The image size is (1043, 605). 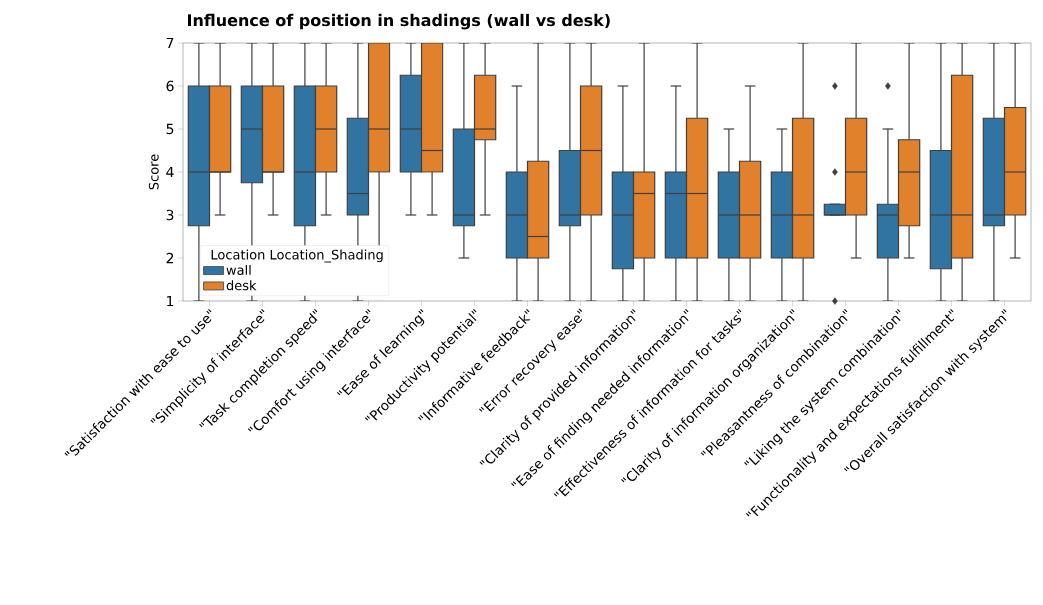 I want to click on y-tick-label: 6, so click(x=170, y=86).